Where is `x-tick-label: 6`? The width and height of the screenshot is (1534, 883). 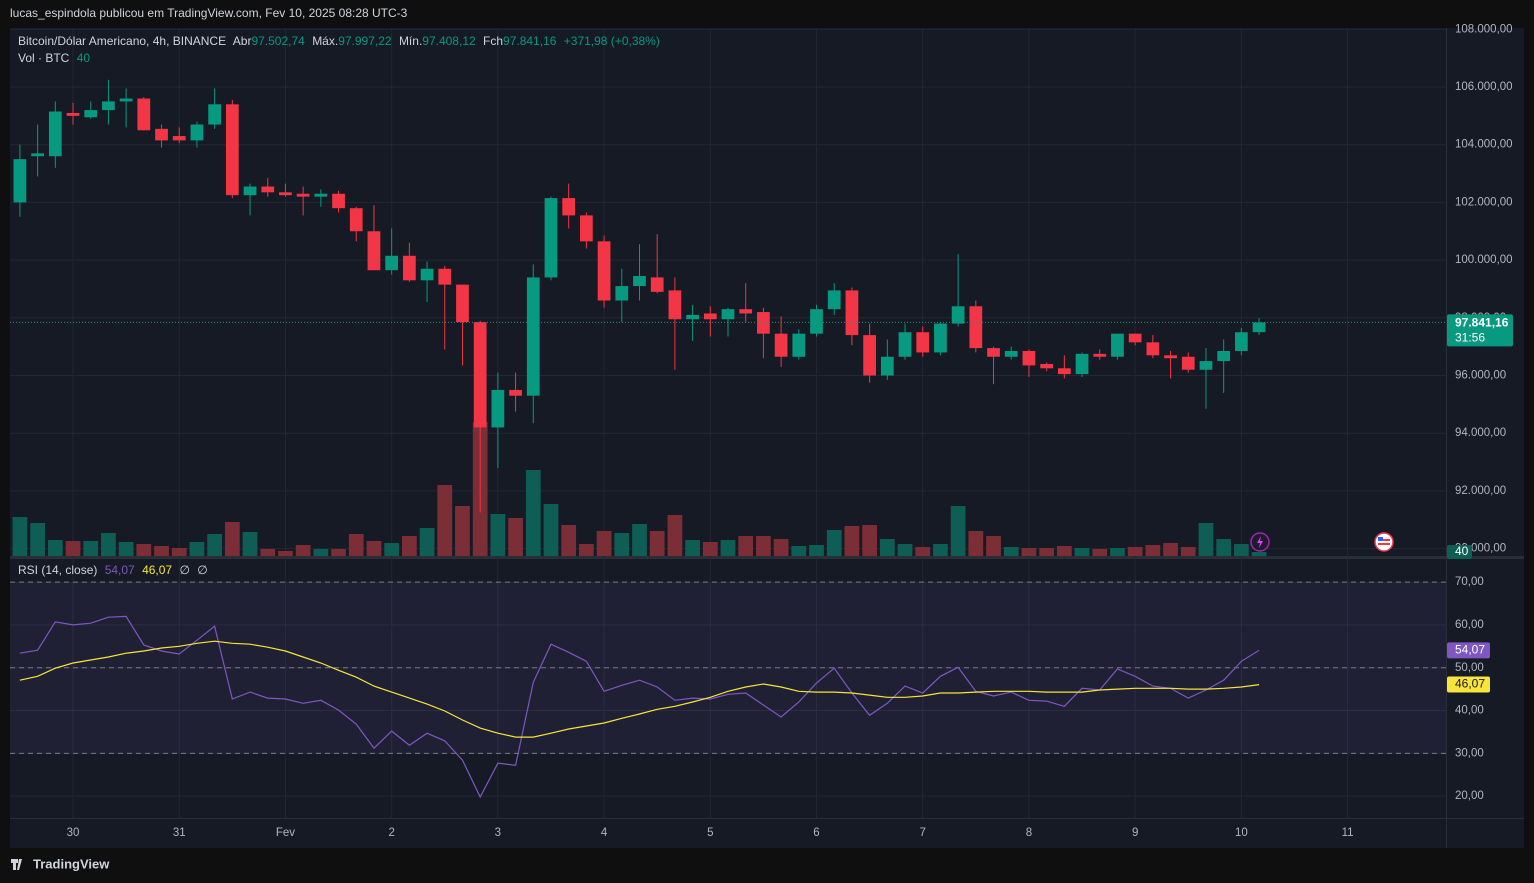 x-tick-label: 6 is located at coordinates (816, 833).